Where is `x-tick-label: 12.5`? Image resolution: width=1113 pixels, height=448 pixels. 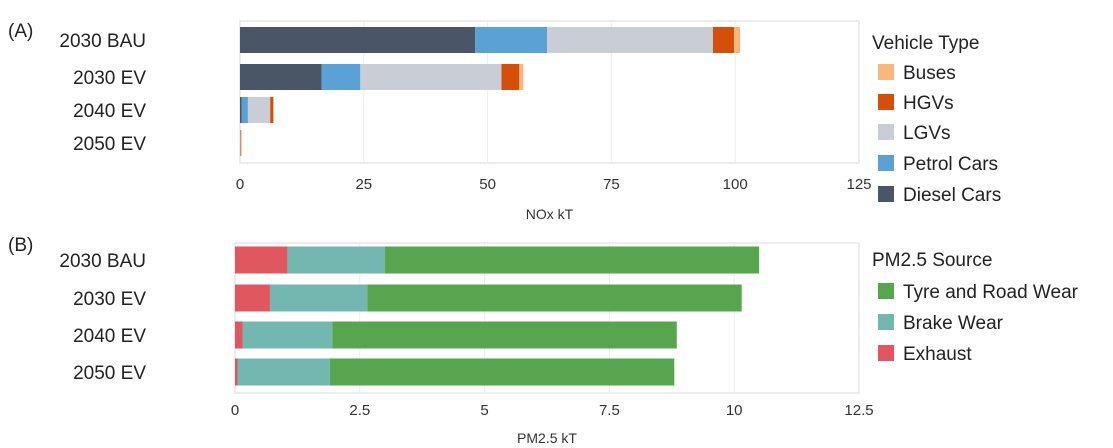
x-tick-label: 12.5 is located at coordinates (858, 410).